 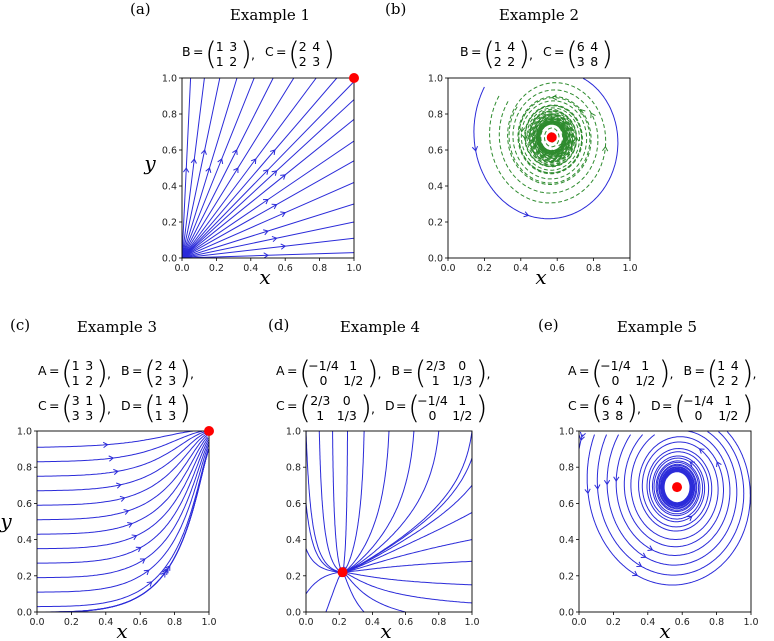 What do you see at coordinates (688, 370) in the screenshot?
I see `matrix-name: B` at bounding box center [688, 370].